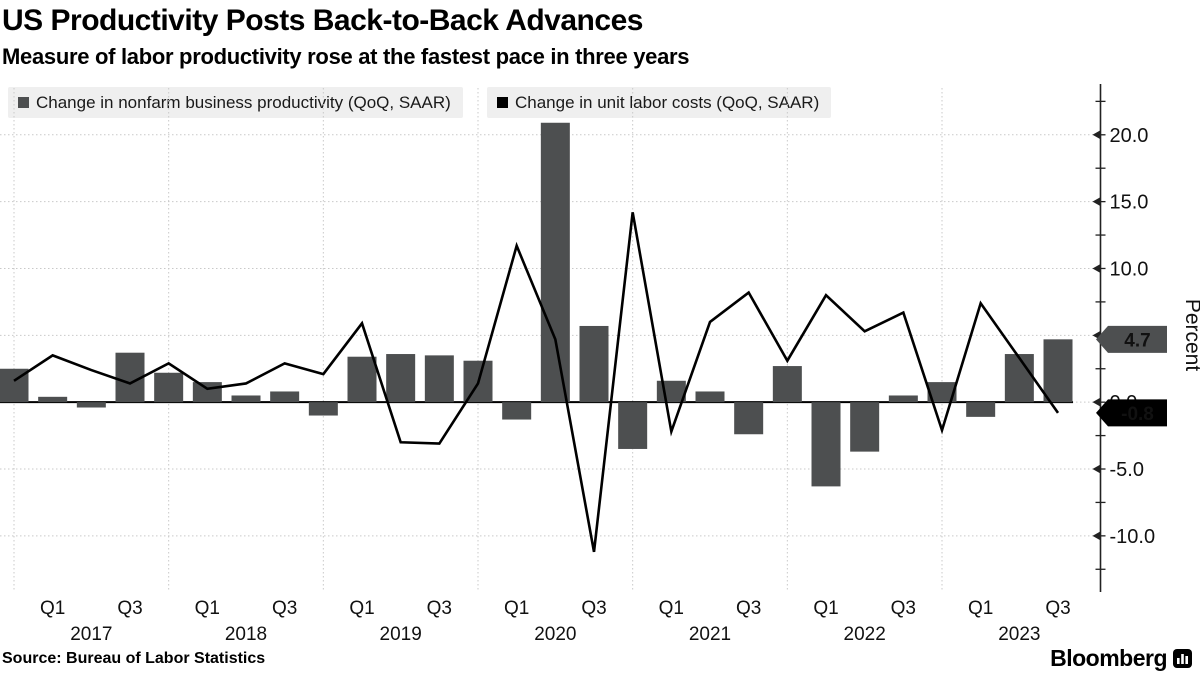 The width and height of the screenshot is (1200, 675). What do you see at coordinates (1190, 335) in the screenshot?
I see `y-axis-title: Percent` at bounding box center [1190, 335].